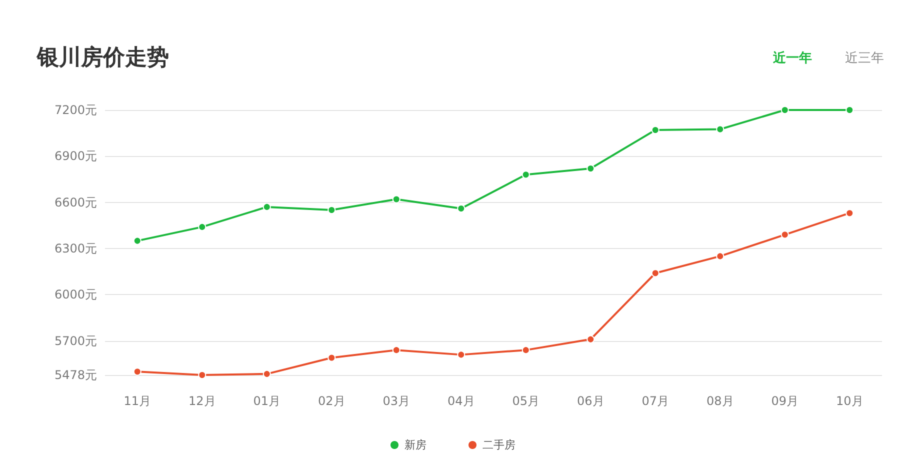 The width and height of the screenshot is (904, 474). What do you see at coordinates (499, 445) in the screenshot?
I see `legend-label: 二手房` at bounding box center [499, 445].